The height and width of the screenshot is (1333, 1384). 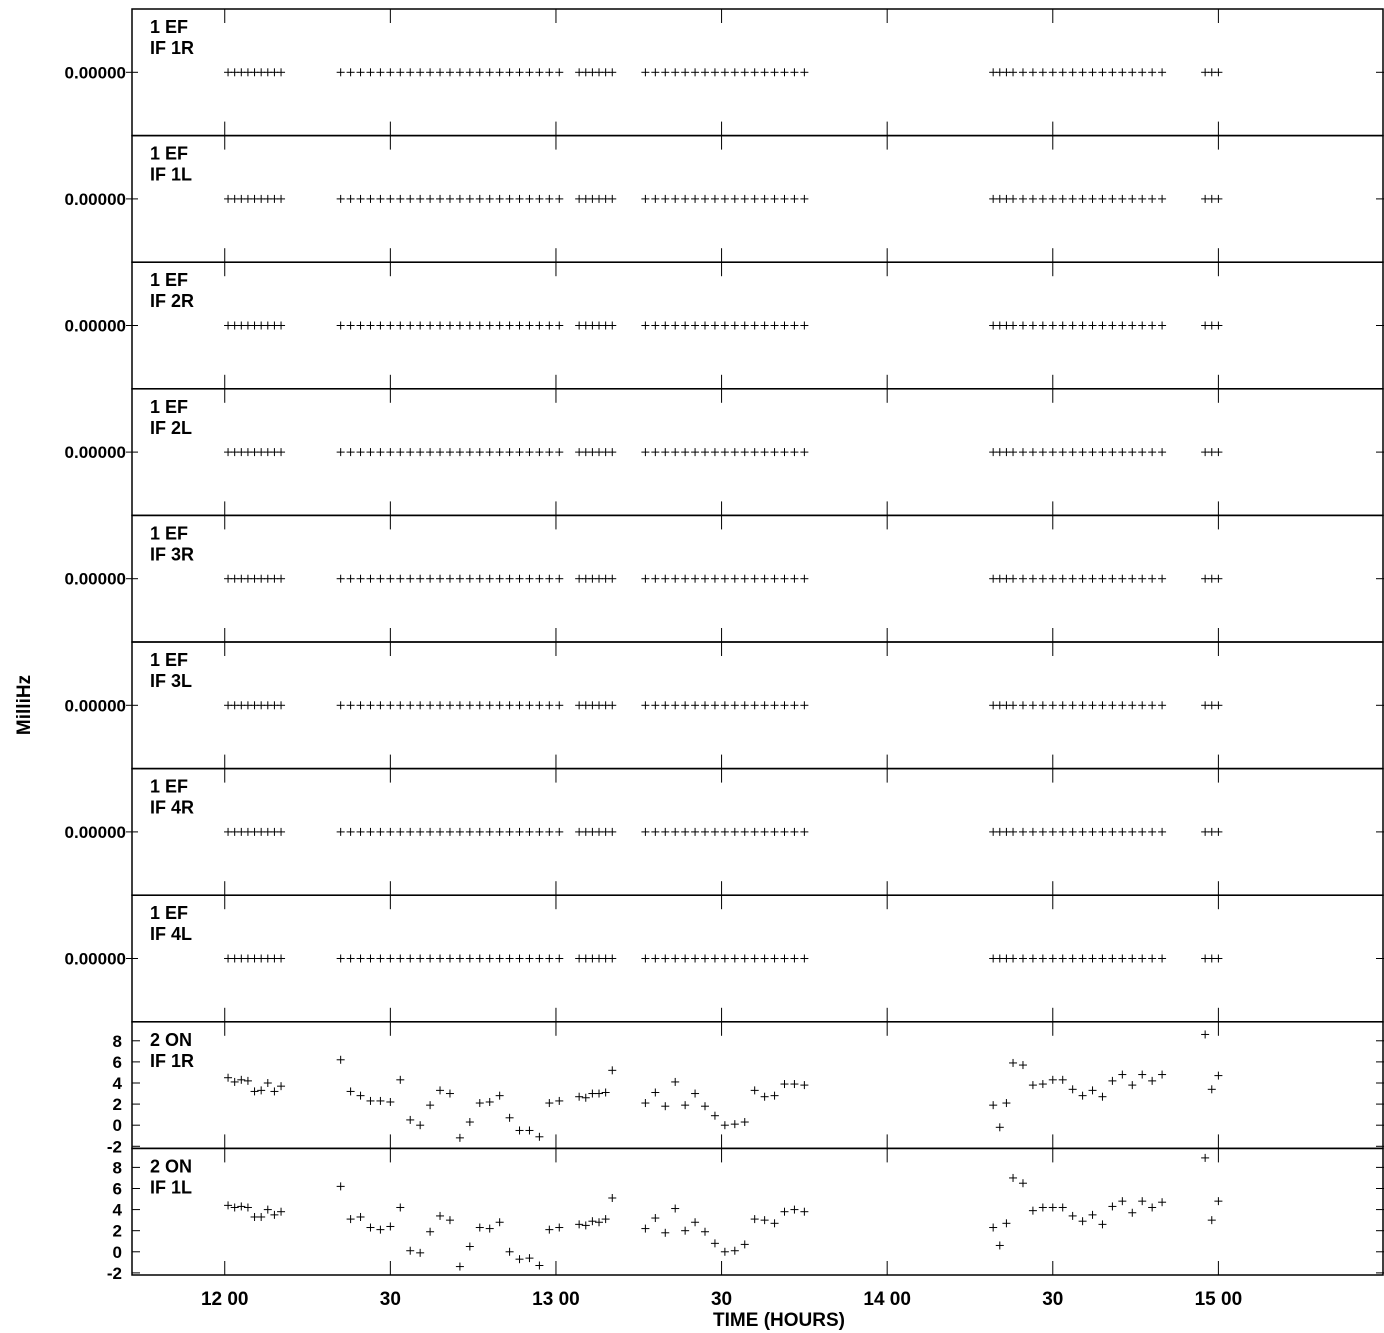 I want to click on y-tick-label: 0.00000, so click(x=95, y=832).